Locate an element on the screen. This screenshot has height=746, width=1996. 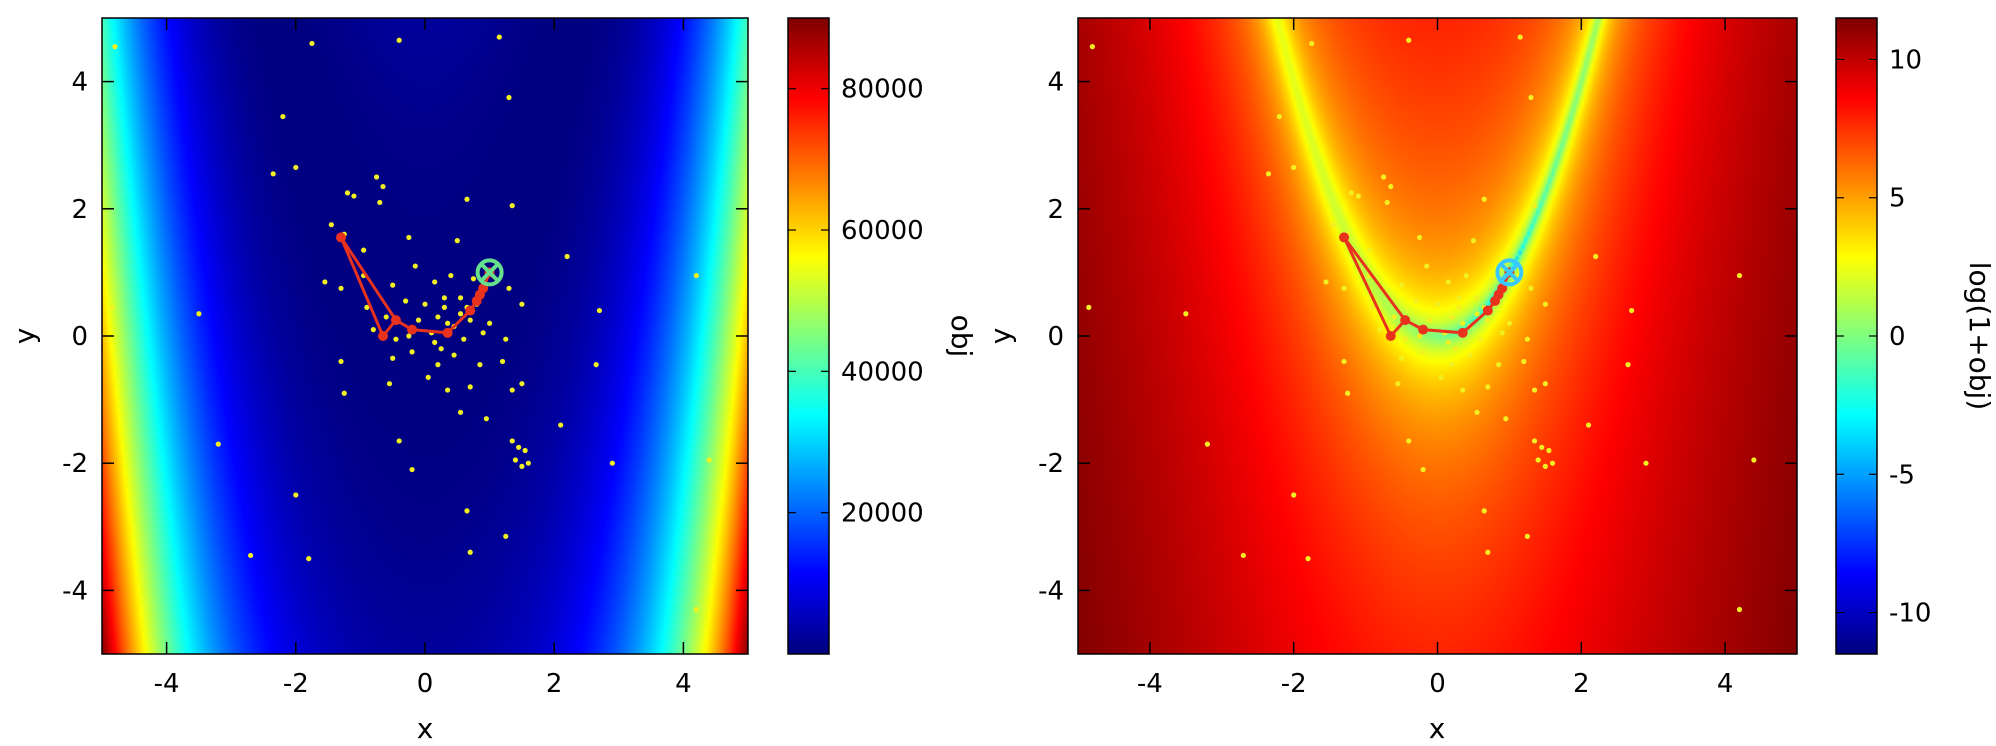
colorbar-tick-label: -10 is located at coordinates (1910, 614).